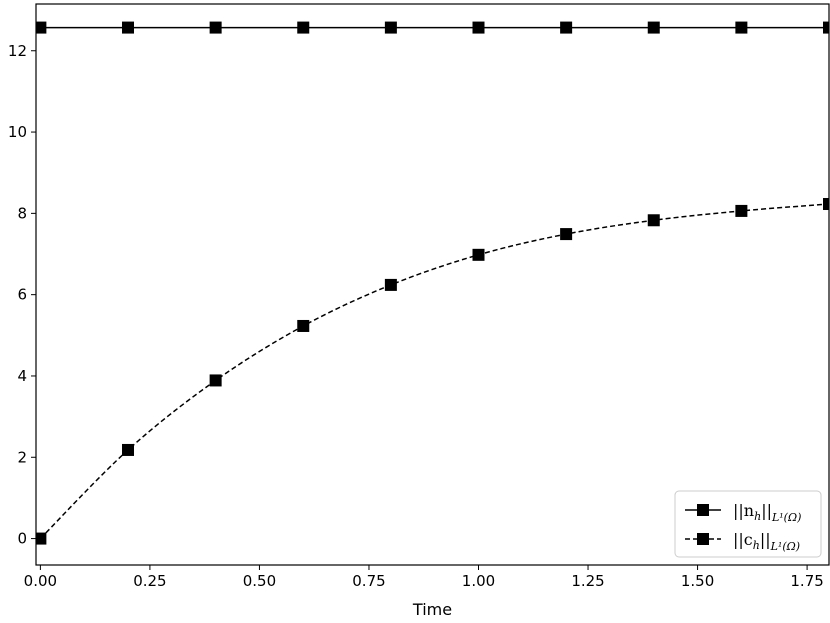  What do you see at coordinates (17, 132) in the screenshot?
I see `y-tick-label: 10` at bounding box center [17, 132].